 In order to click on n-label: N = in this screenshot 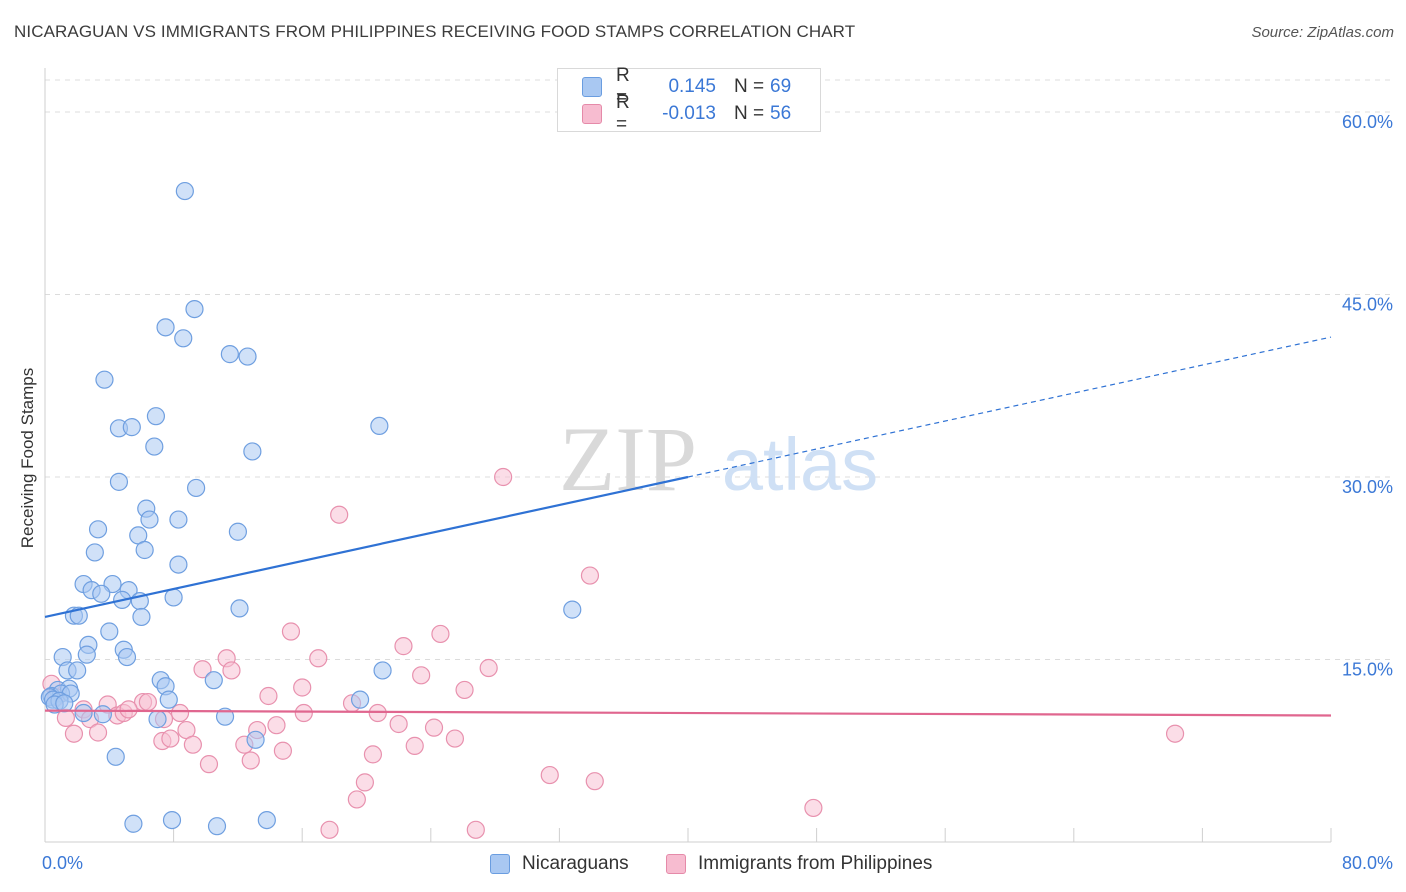, I will do `click(749, 113)`.